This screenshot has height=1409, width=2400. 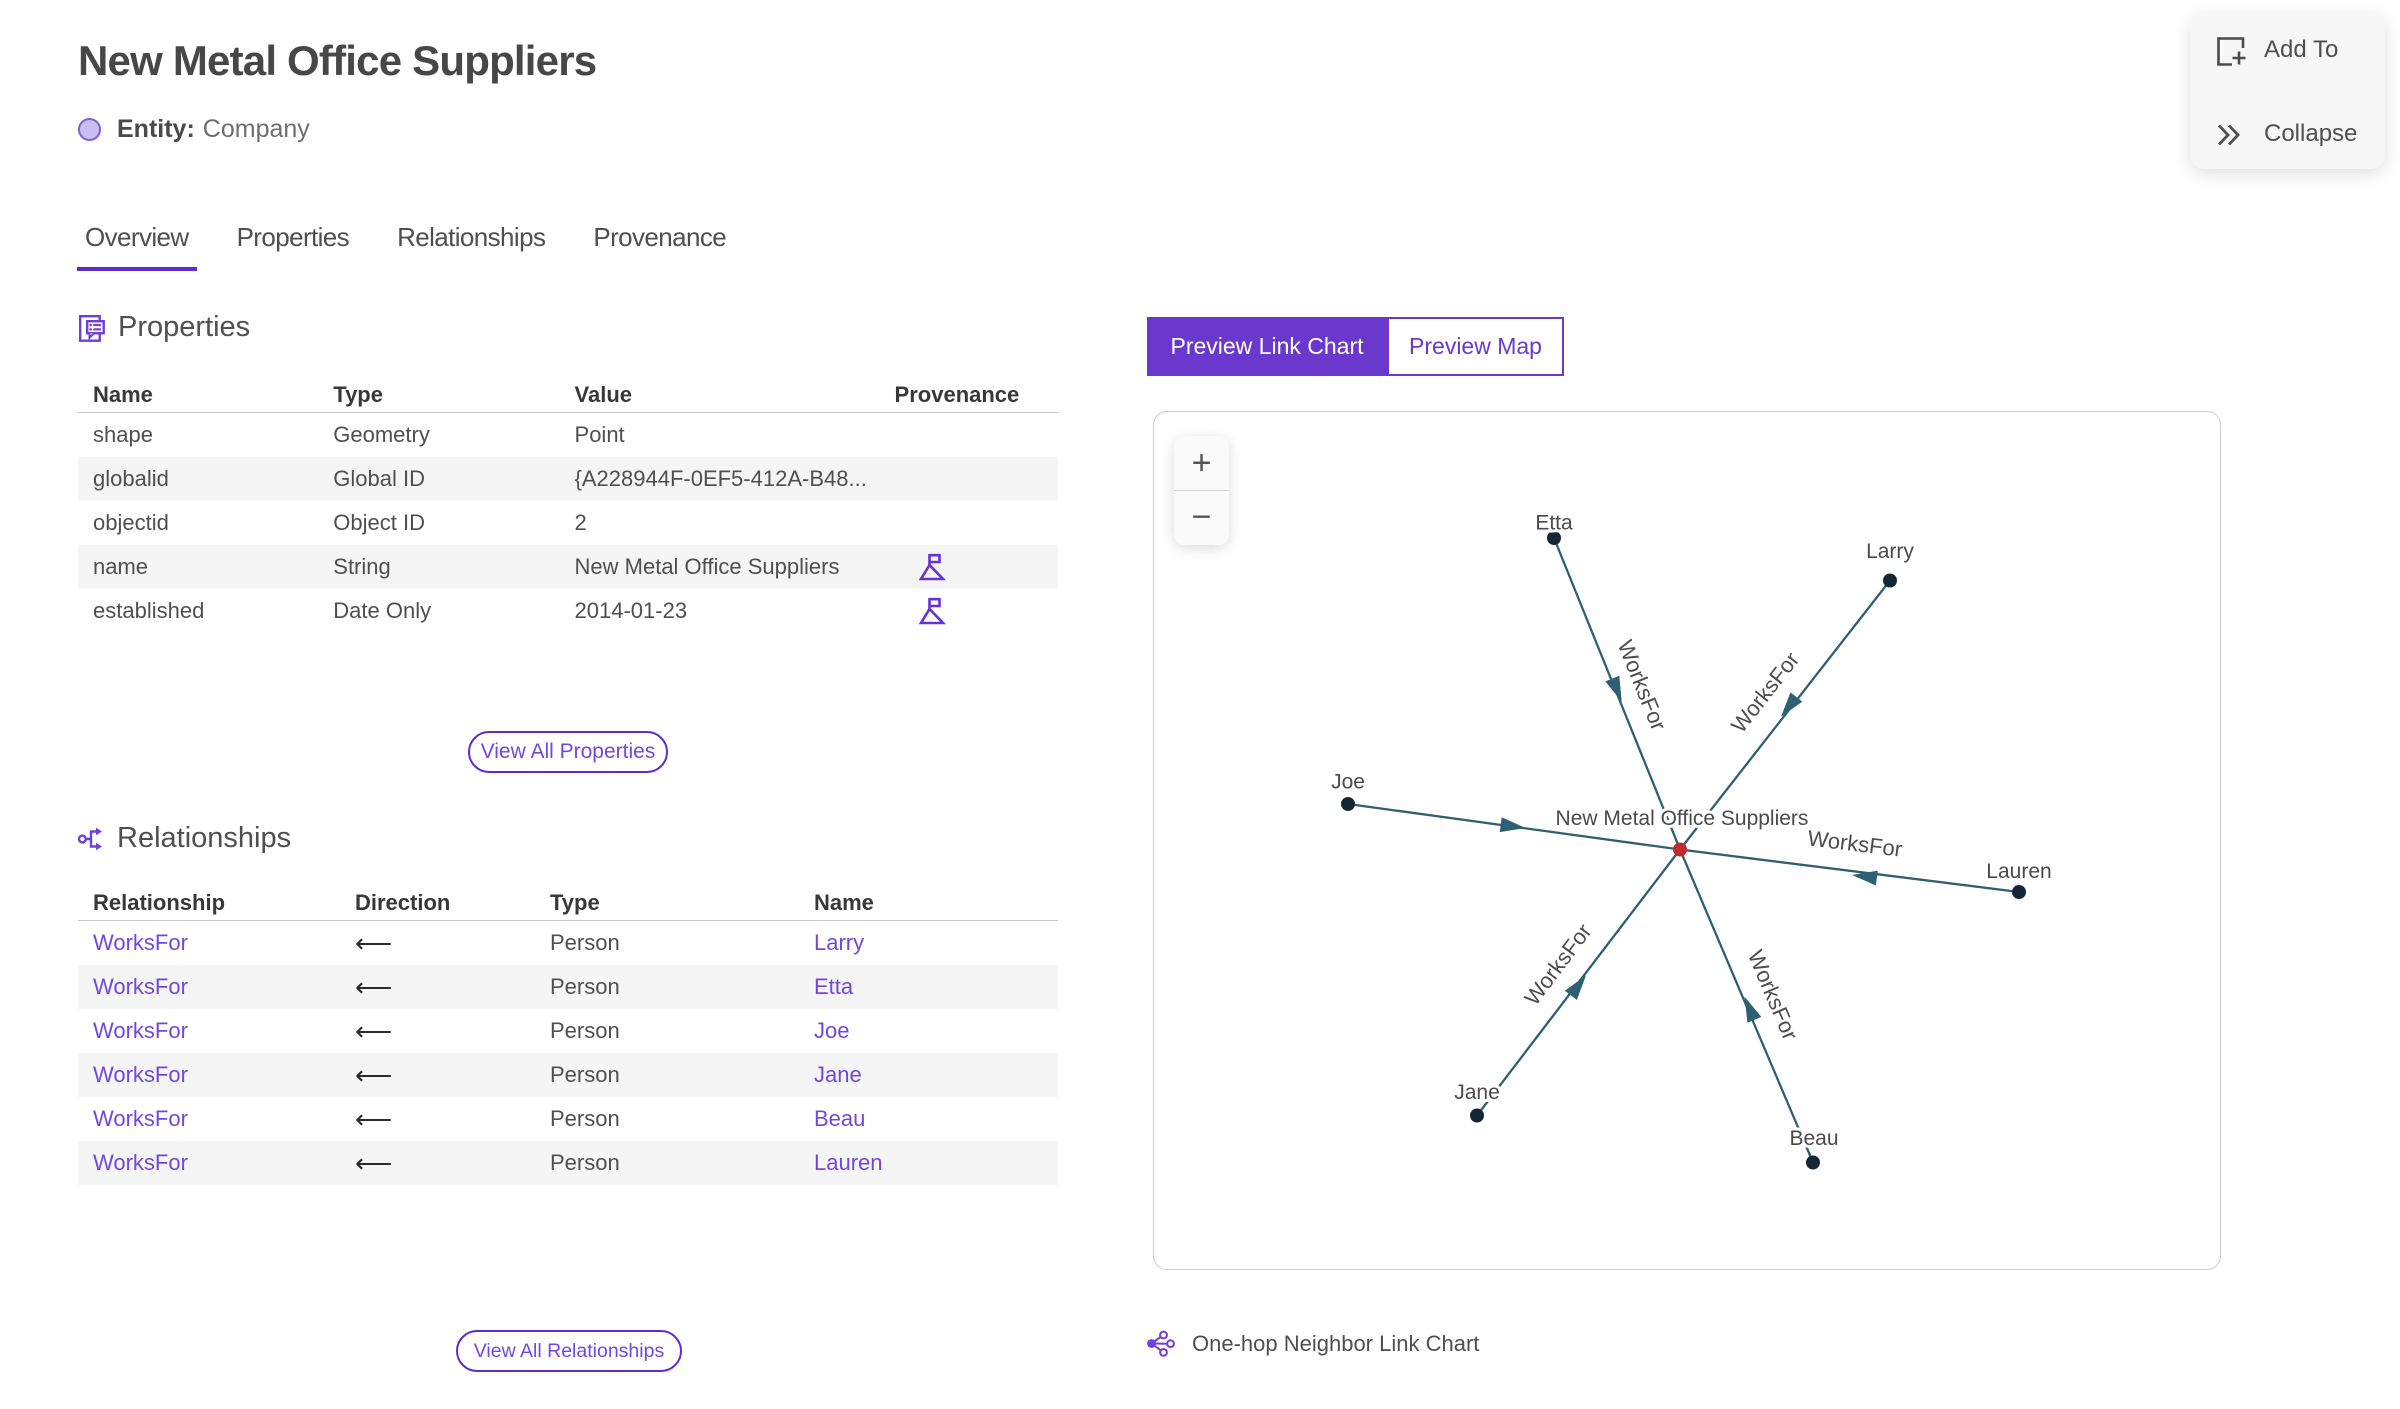 I want to click on svg-text: New Metal Office Suppliers, so click(x=1682, y=818).